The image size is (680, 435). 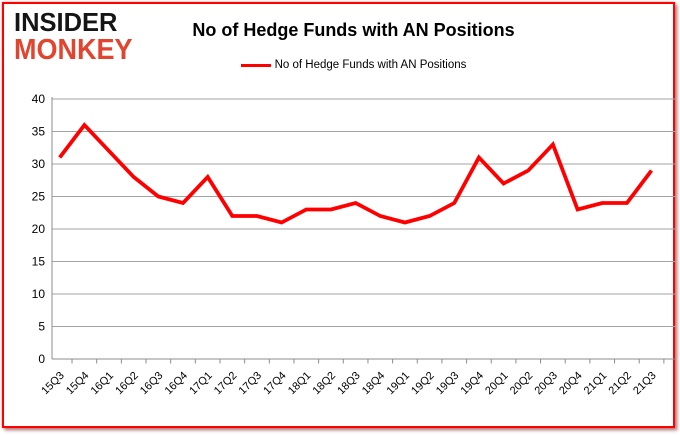 I want to click on x-tick-label-17Q1: 17Q1, so click(x=201, y=384).